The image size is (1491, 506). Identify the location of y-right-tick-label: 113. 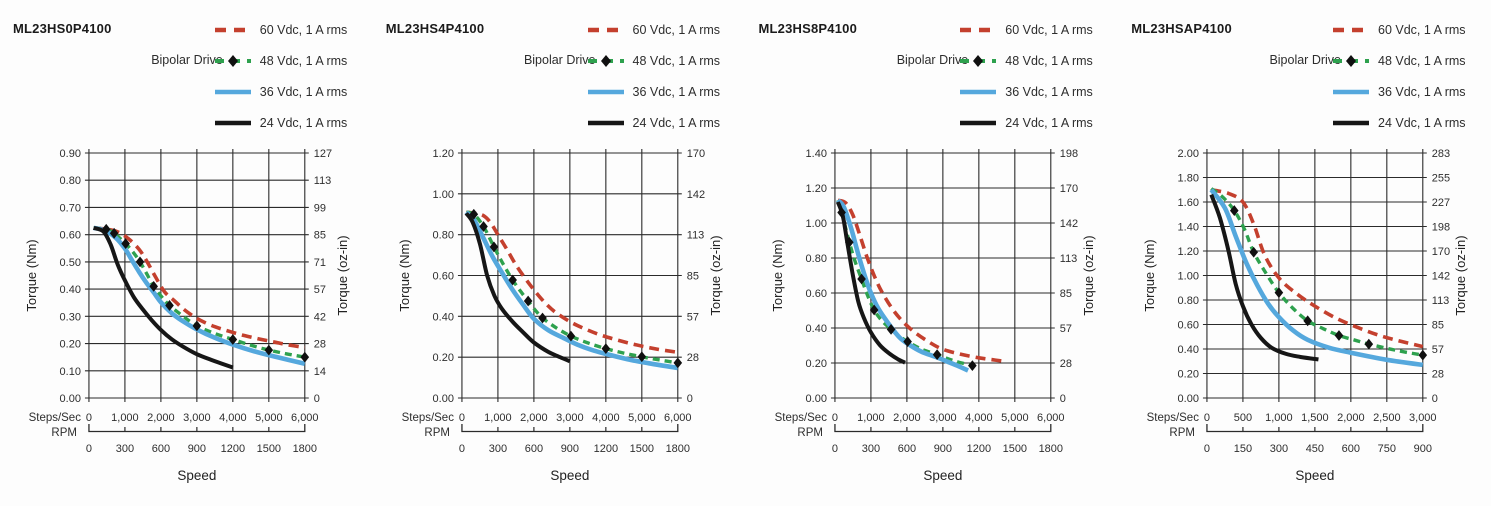
(696, 236).